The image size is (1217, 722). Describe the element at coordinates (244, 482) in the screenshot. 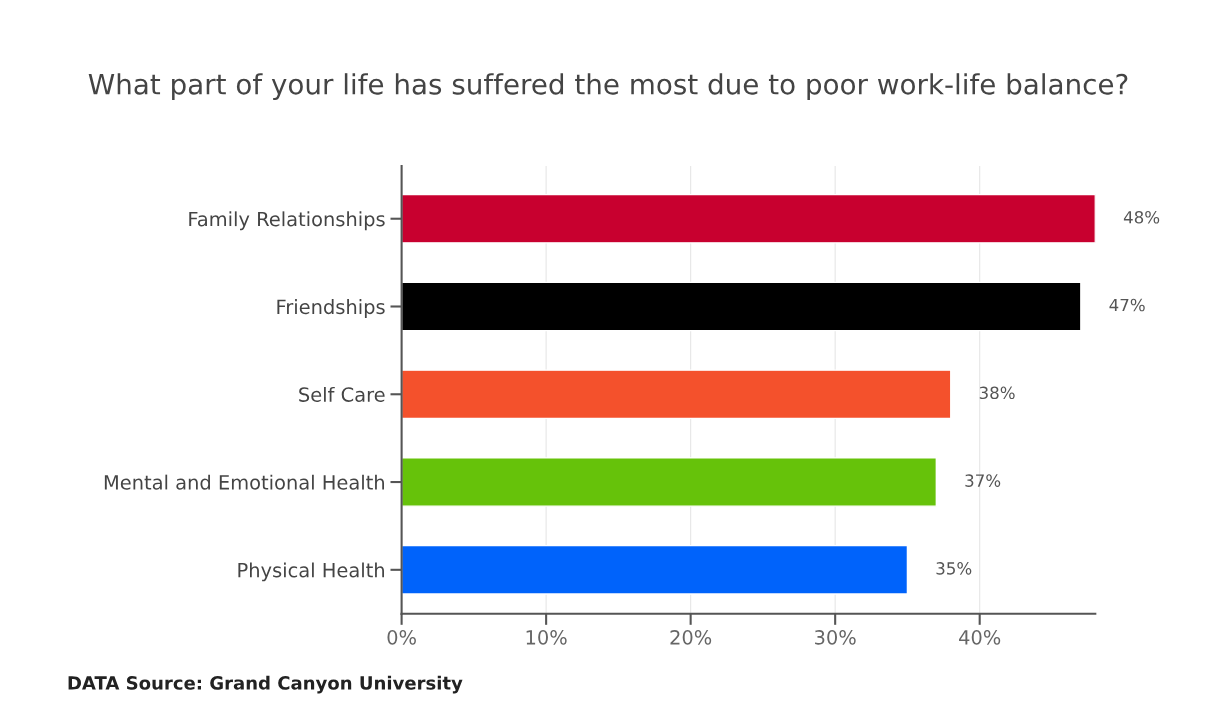

I see `y-tick-label: Mental and Emotional Health` at that location.